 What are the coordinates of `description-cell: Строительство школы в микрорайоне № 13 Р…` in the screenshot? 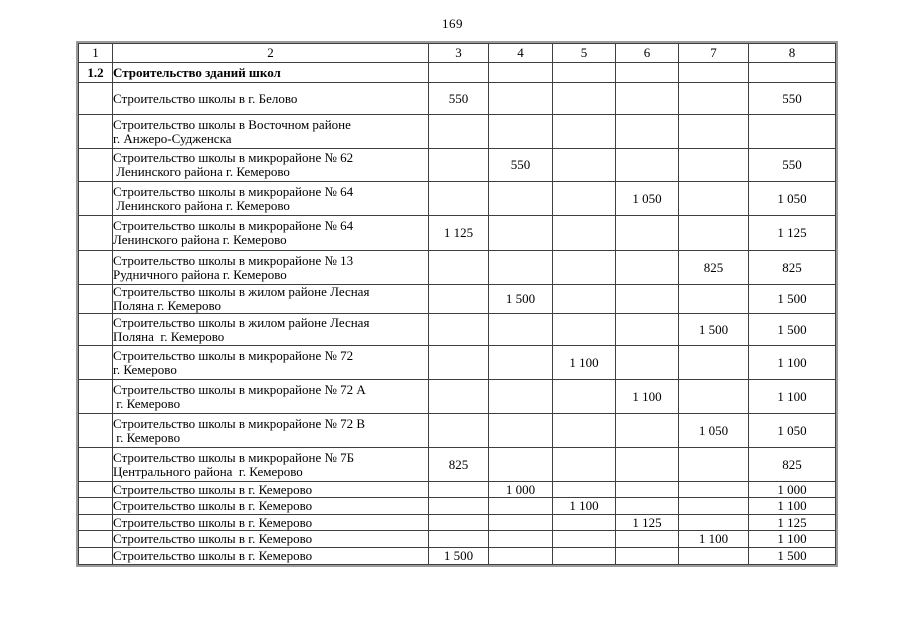 It's located at (270, 267).